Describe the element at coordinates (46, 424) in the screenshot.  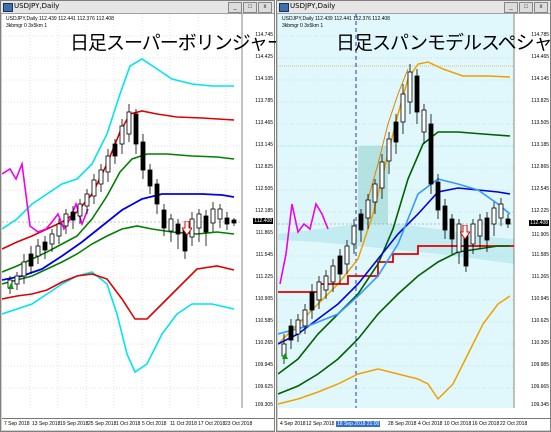
I see `x-tick: 13 Sep 2018` at that location.